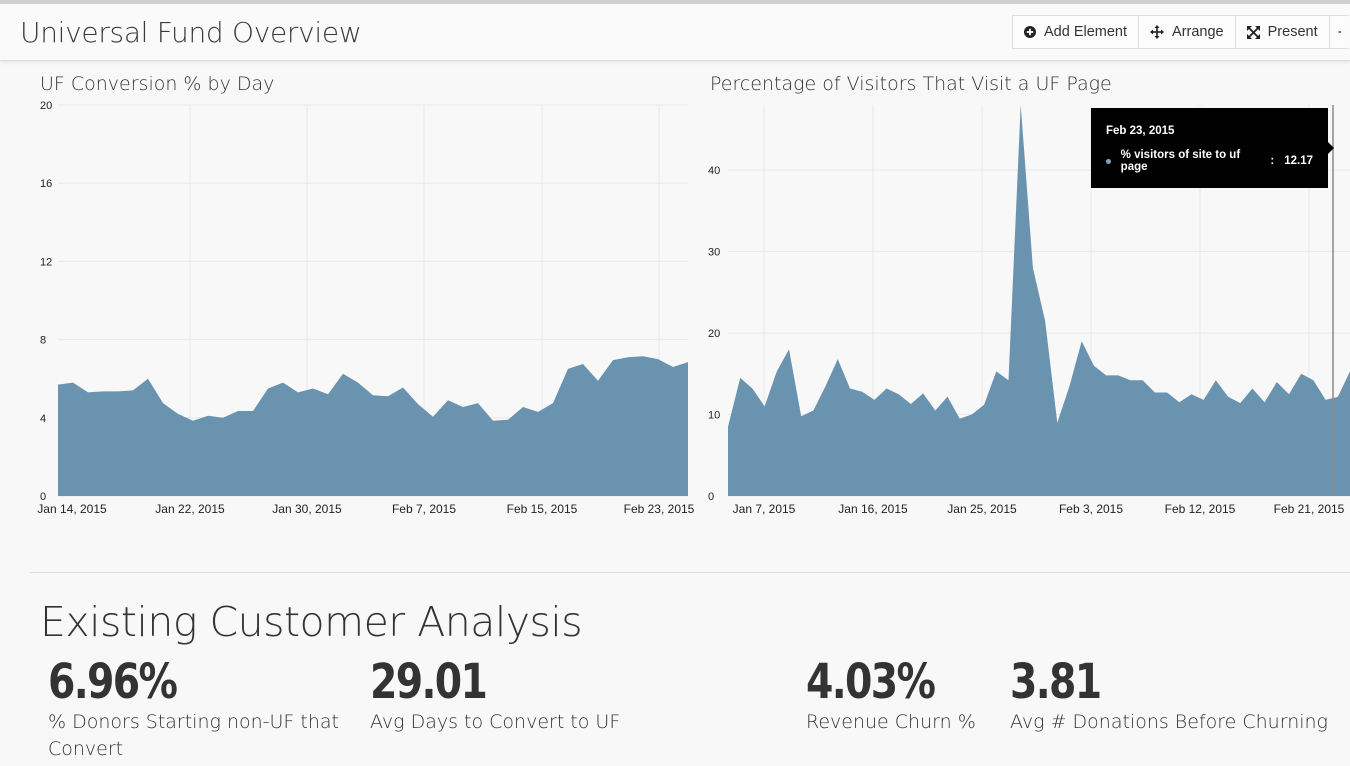 The image size is (1350, 766). Describe the element at coordinates (46, 262) in the screenshot. I see `y-tick-label: 12` at that location.